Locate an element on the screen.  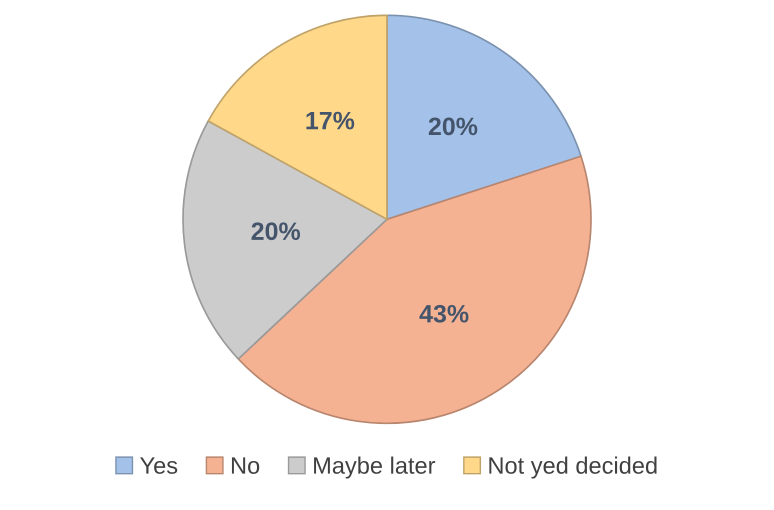
legend-label: No is located at coordinates (246, 465).